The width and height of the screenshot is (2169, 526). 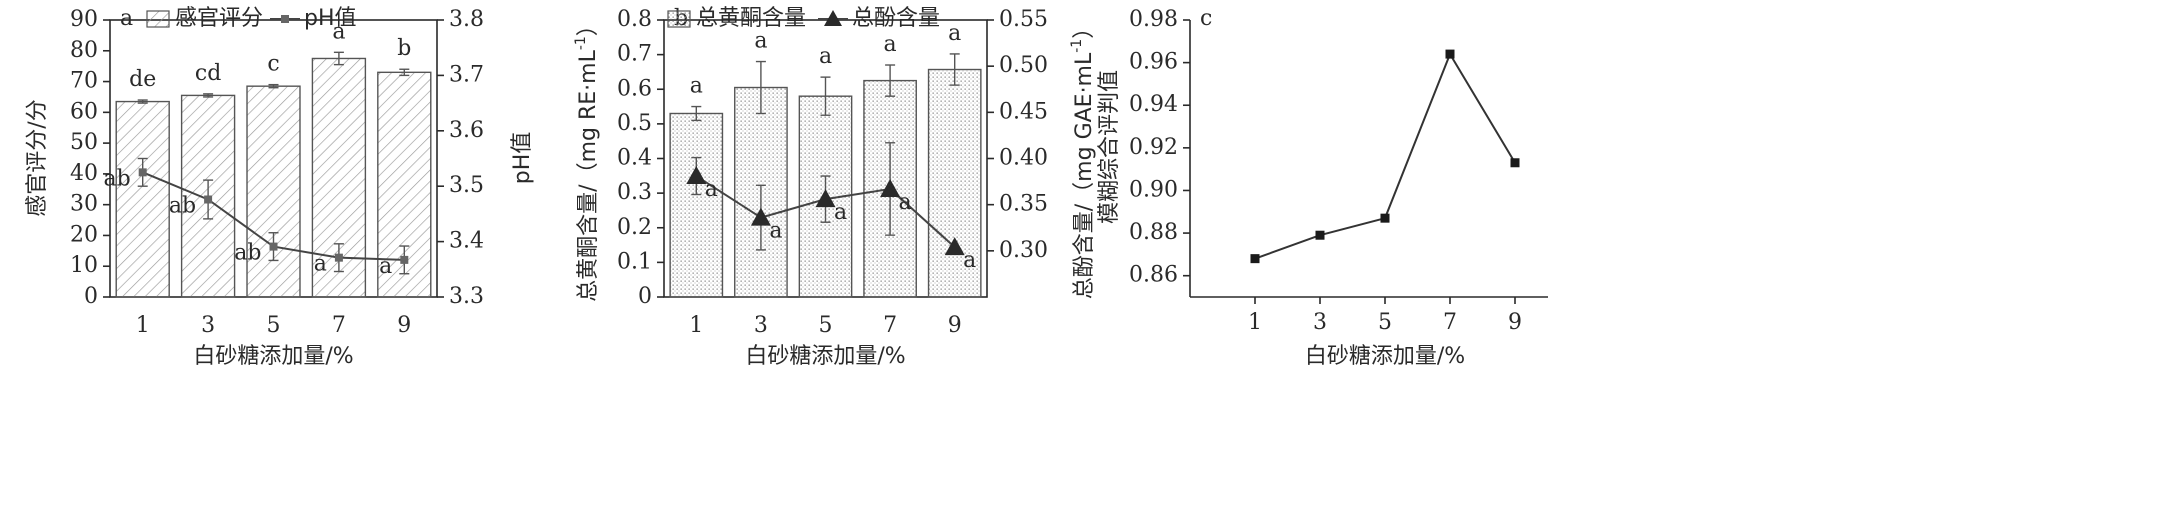 I want to click on y-tick-label: 0.96, so click(x=1153, y=62).